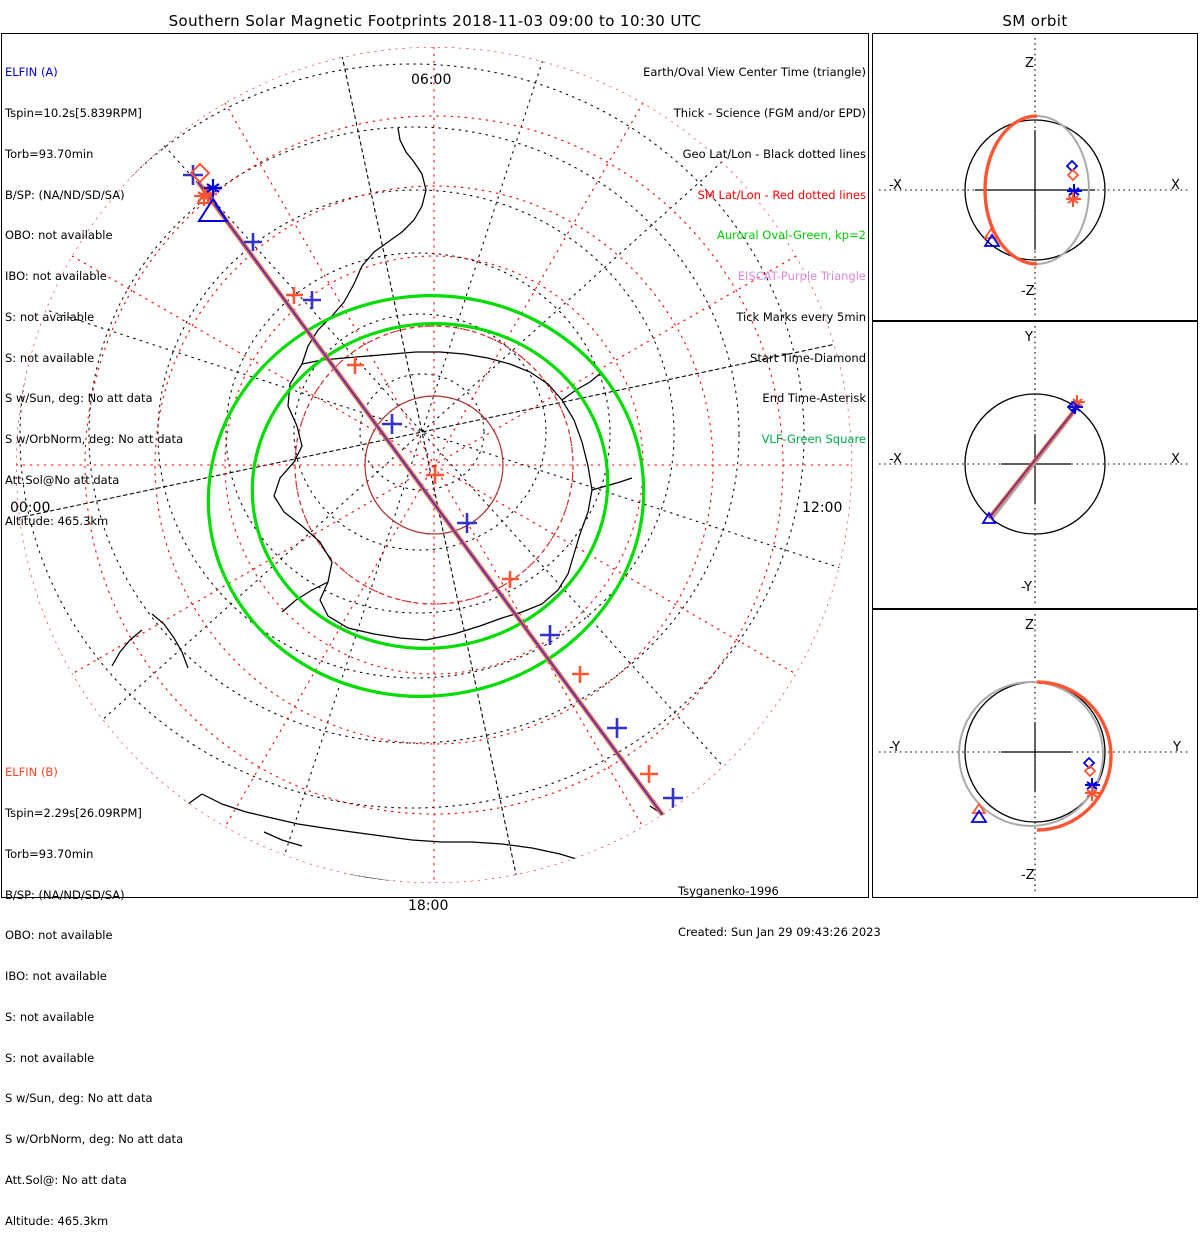  What do you see at coordinates (94, 439) in the screenshot?
I see `elfin-a-line-8: S w/OrbNorm, deg: No att data` at bounding box center [94, 439].